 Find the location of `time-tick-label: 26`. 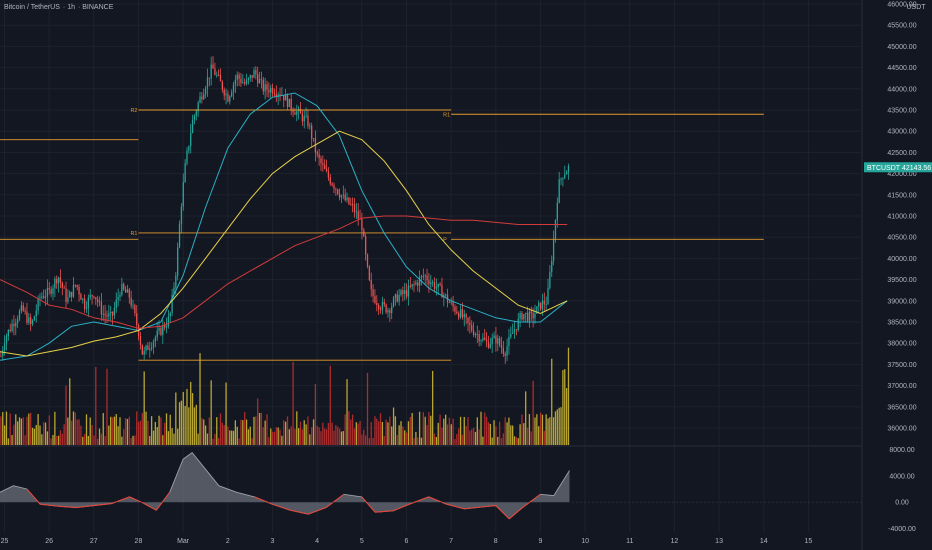

time-tick-label: 26 is located at coordinates (49, 541).